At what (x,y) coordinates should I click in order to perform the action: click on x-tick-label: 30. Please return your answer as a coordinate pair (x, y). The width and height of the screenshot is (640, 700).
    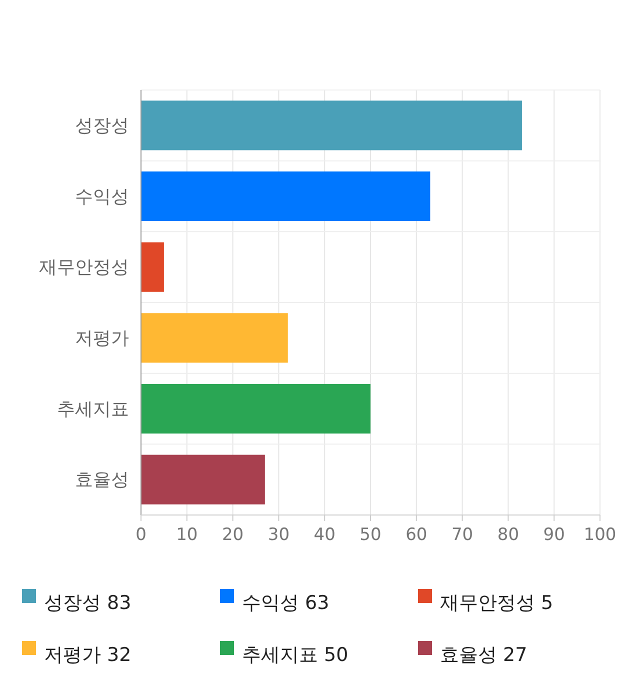
    Looking at the image, I should click on (279, 535).